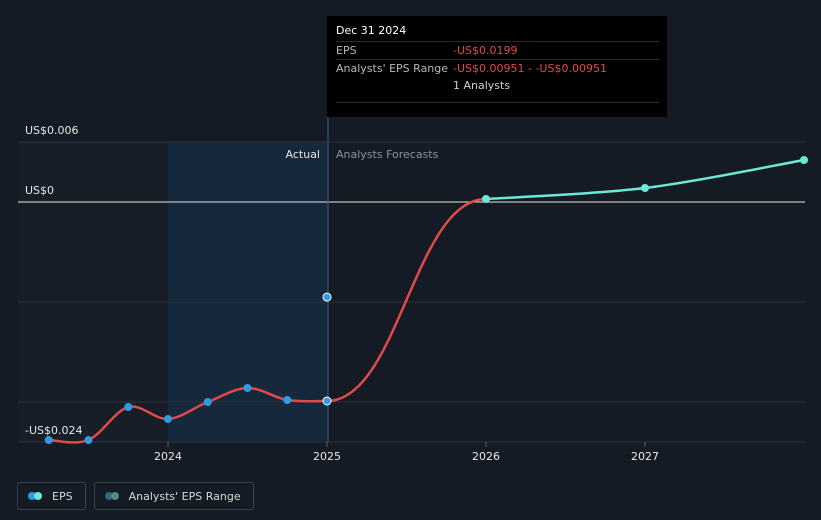  What do you see at coordinates (39, 190) in the screenshot?
I see `y-zero-label: US$0` at bounding box center [39, 190].